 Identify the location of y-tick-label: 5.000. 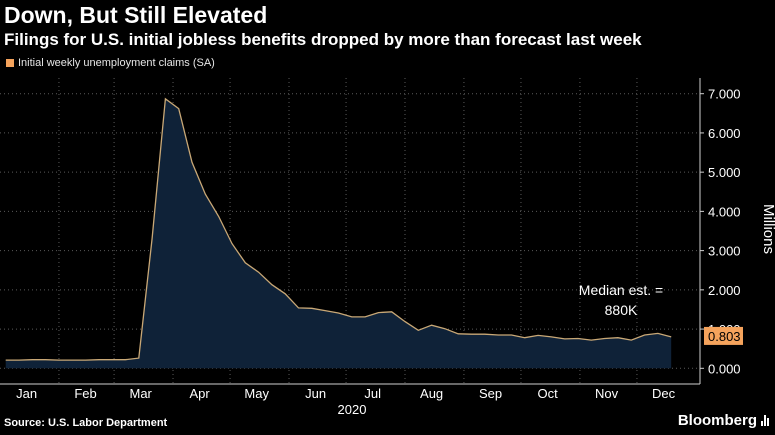
(724, 172).